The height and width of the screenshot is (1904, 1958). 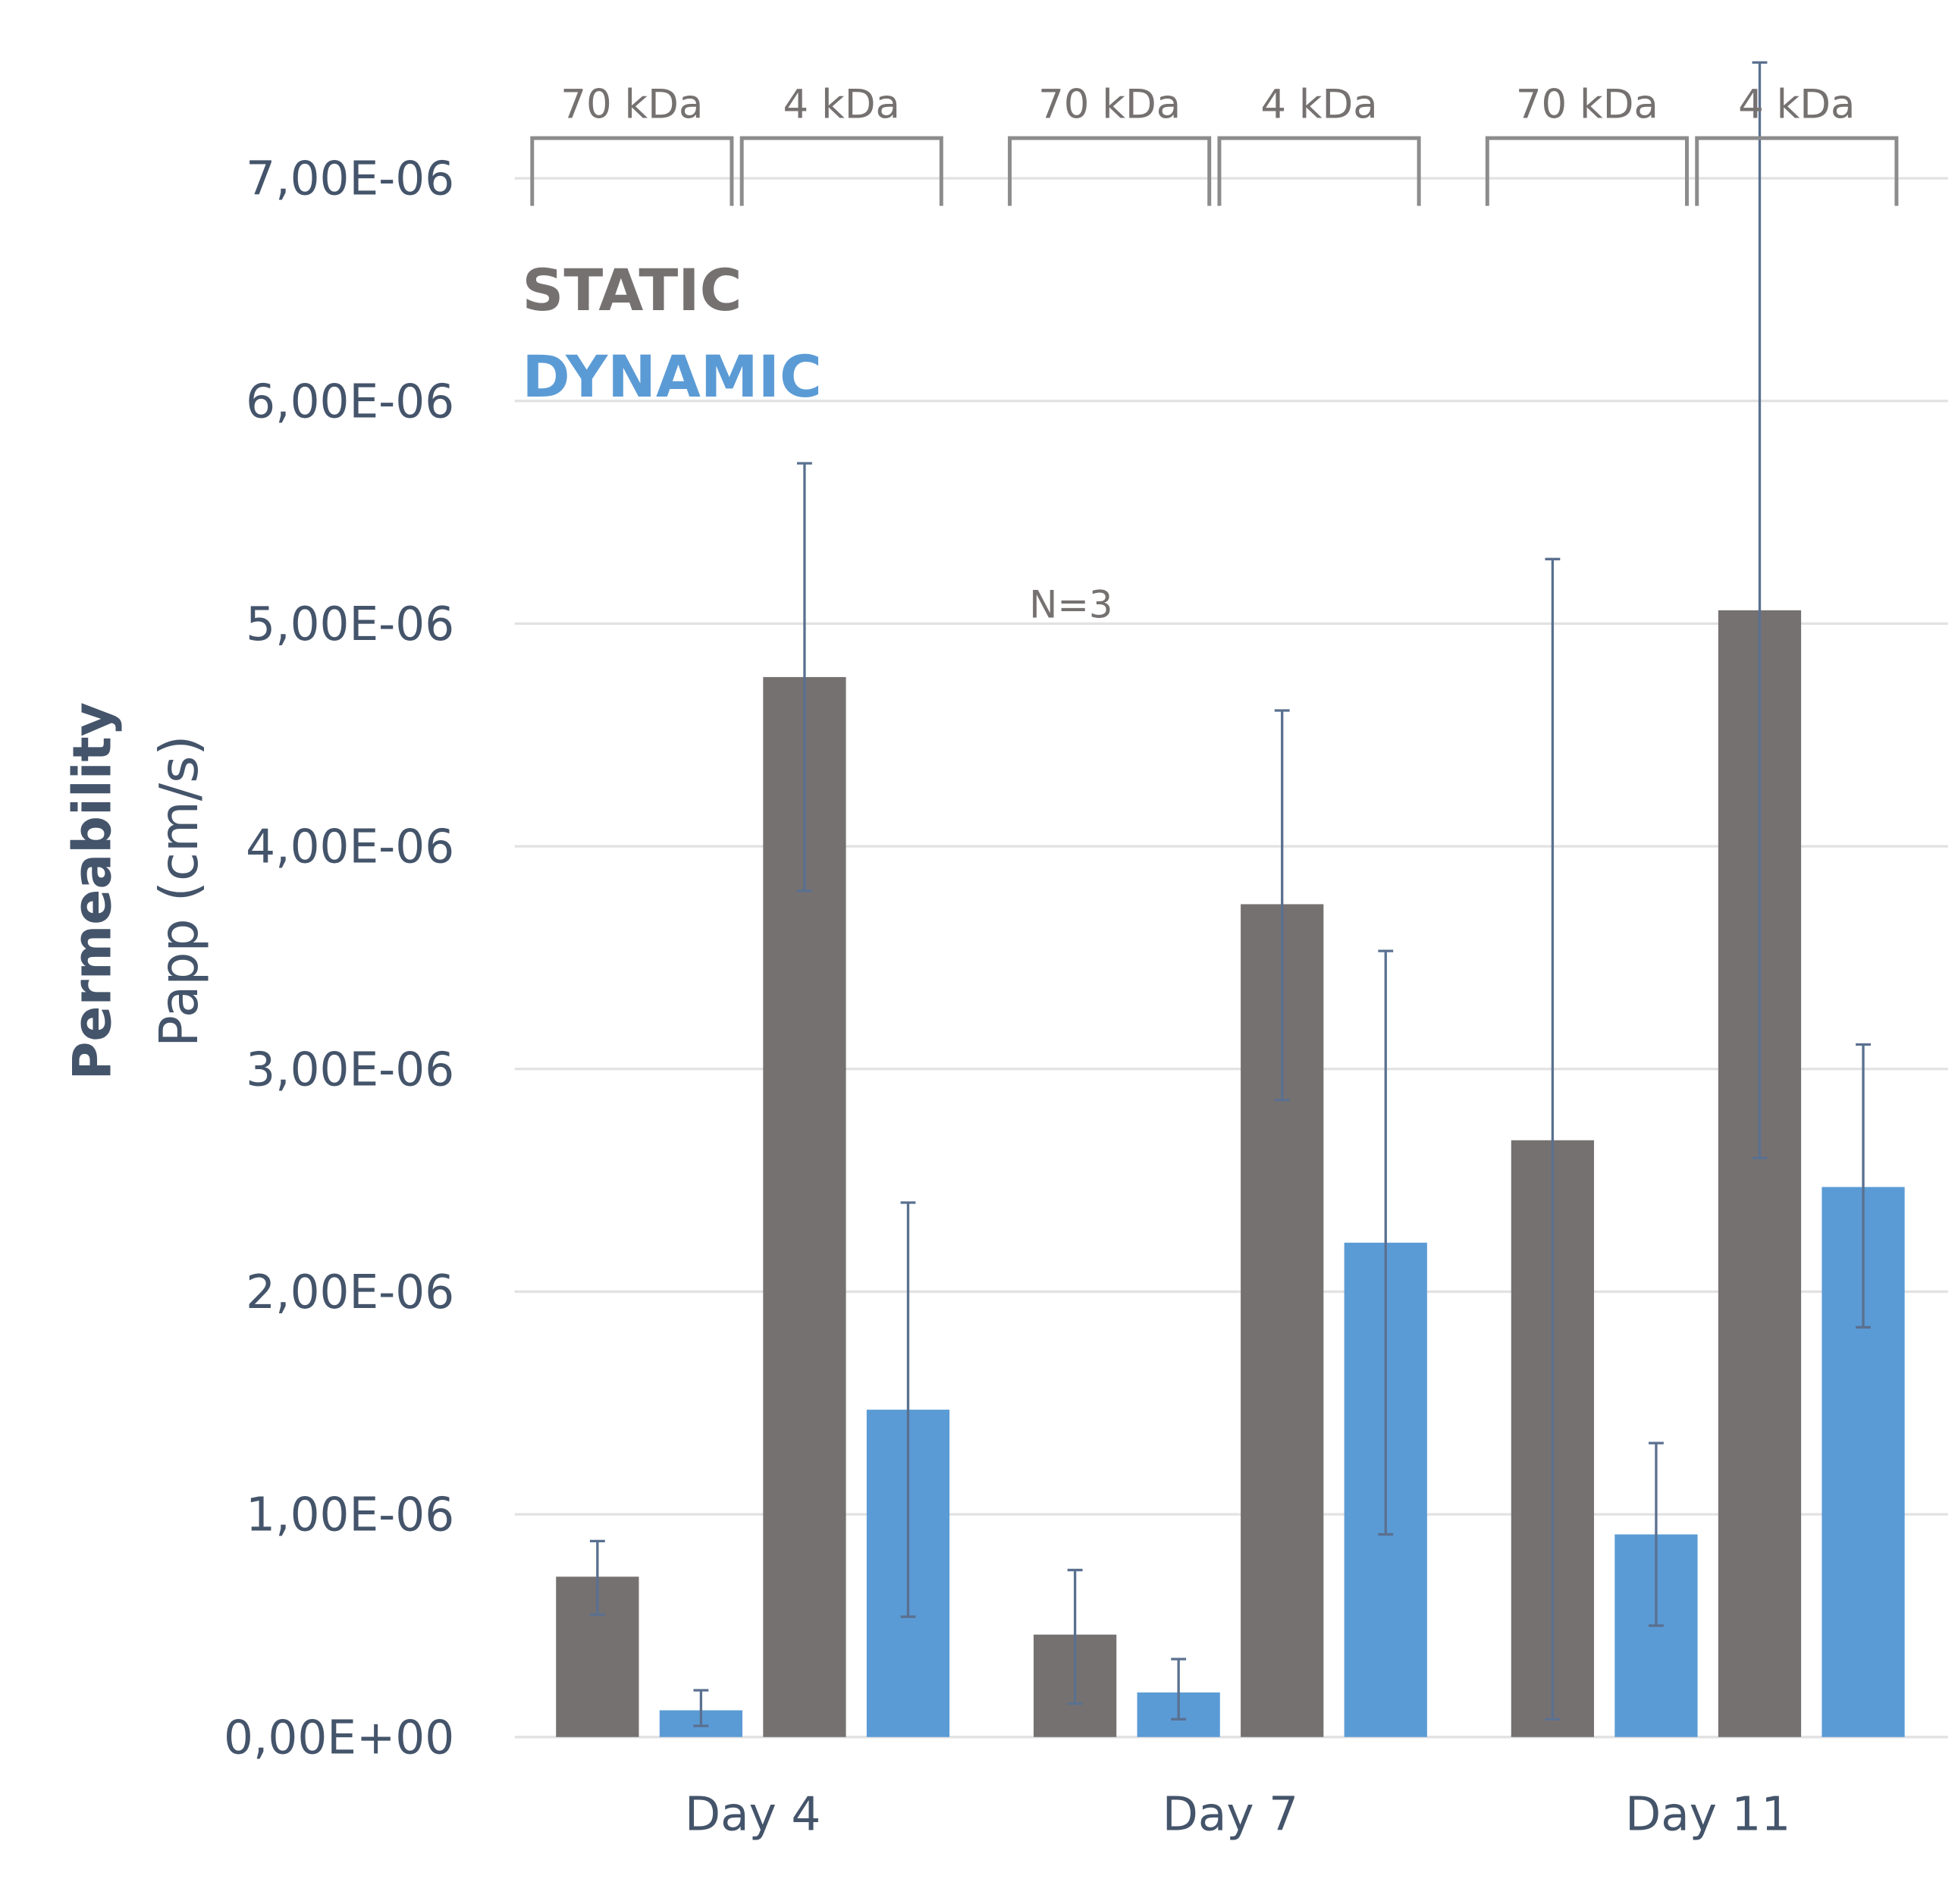 I want to click on y-tick-label: 3,00E-06, so click(x=350, y=1069).